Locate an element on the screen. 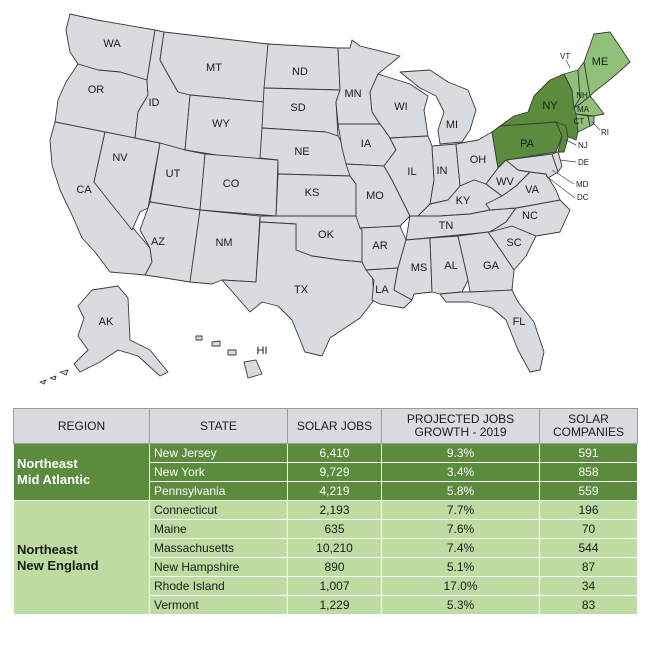  cell-state: Rhode Island is located at coordinates (218, 586).